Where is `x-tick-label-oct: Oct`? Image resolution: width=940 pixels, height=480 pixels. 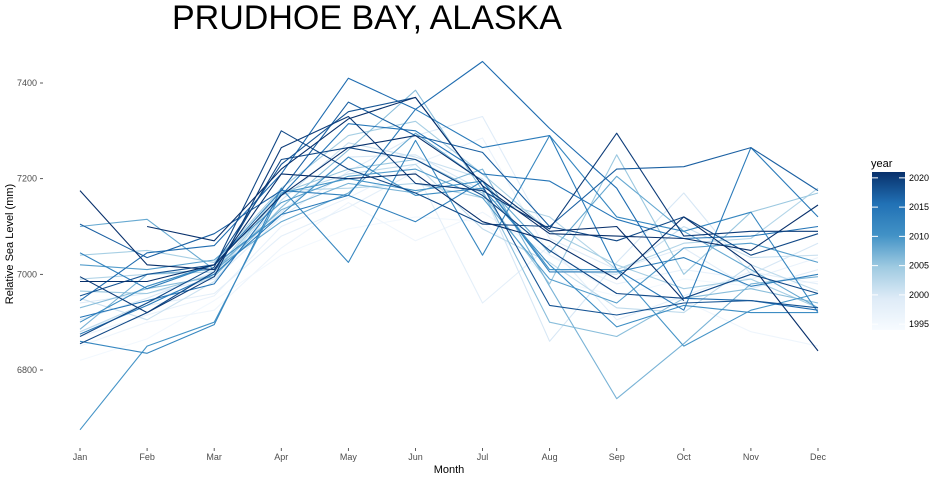 x-tick-label-oct: Oct is located at coordinates (684, 457).